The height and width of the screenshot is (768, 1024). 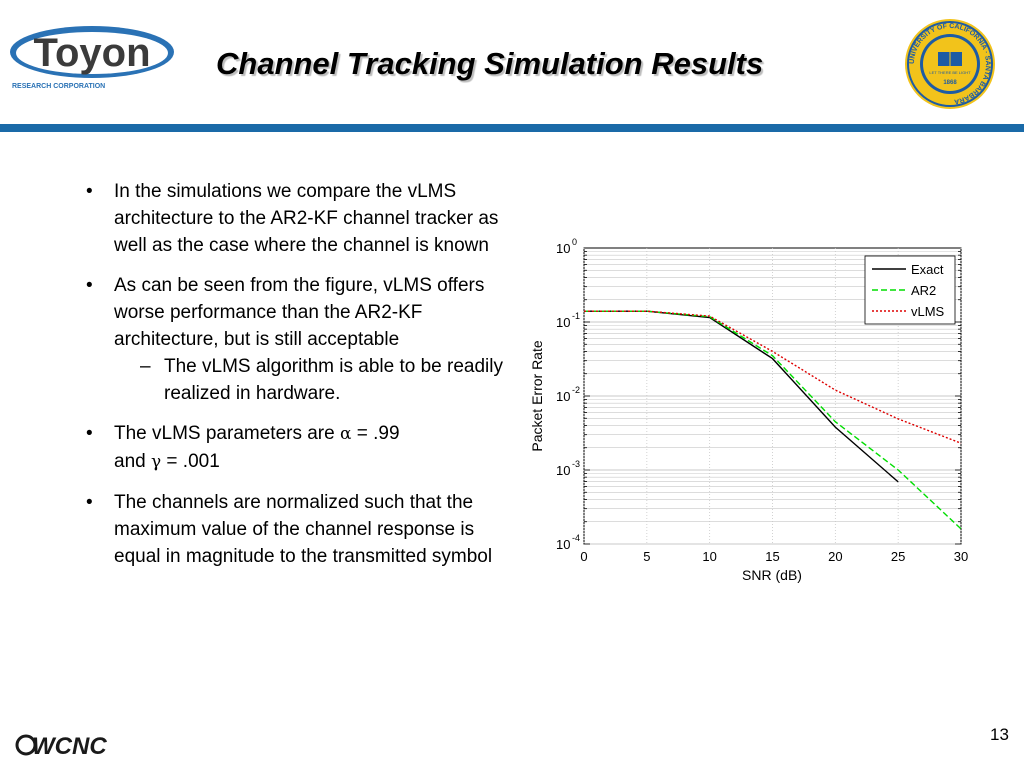 I want to click on wcnc-logo: WCNC, so click(x=61, y=746).